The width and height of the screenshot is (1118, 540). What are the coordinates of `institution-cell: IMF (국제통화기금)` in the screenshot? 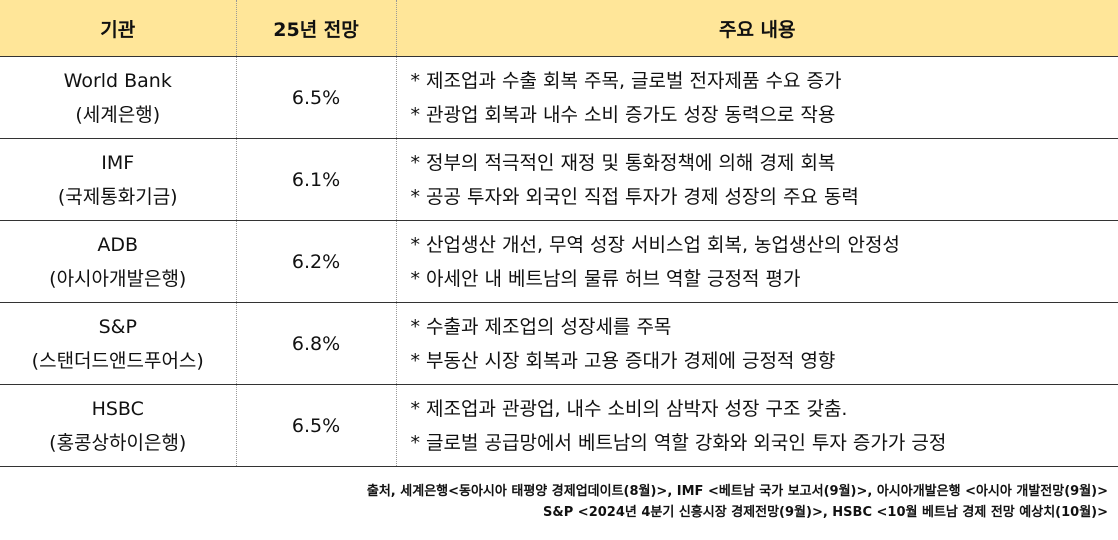 It's located at (118, 179).